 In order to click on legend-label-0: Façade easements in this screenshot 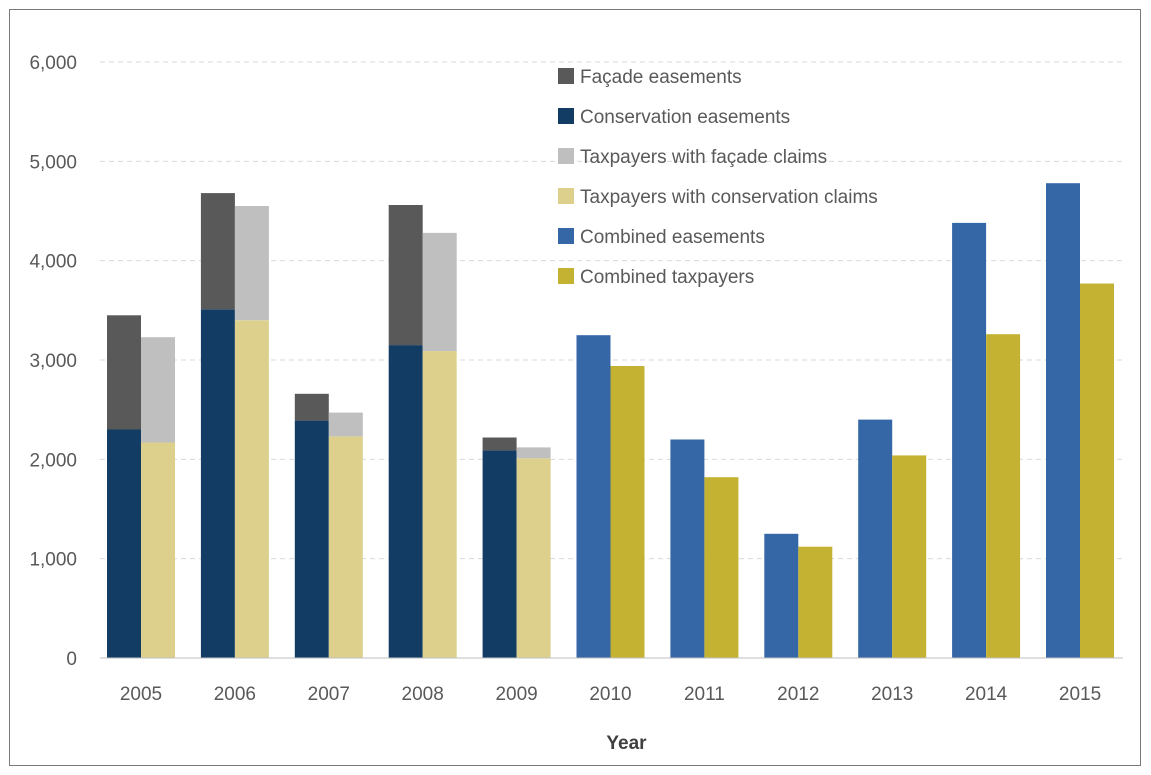, I will do `click(661, 77)`.